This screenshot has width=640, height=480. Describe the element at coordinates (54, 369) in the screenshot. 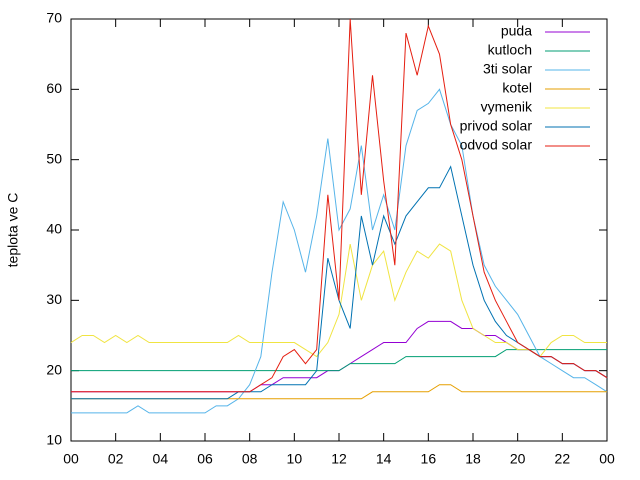

I see `y-tick-label: 20` at that location.